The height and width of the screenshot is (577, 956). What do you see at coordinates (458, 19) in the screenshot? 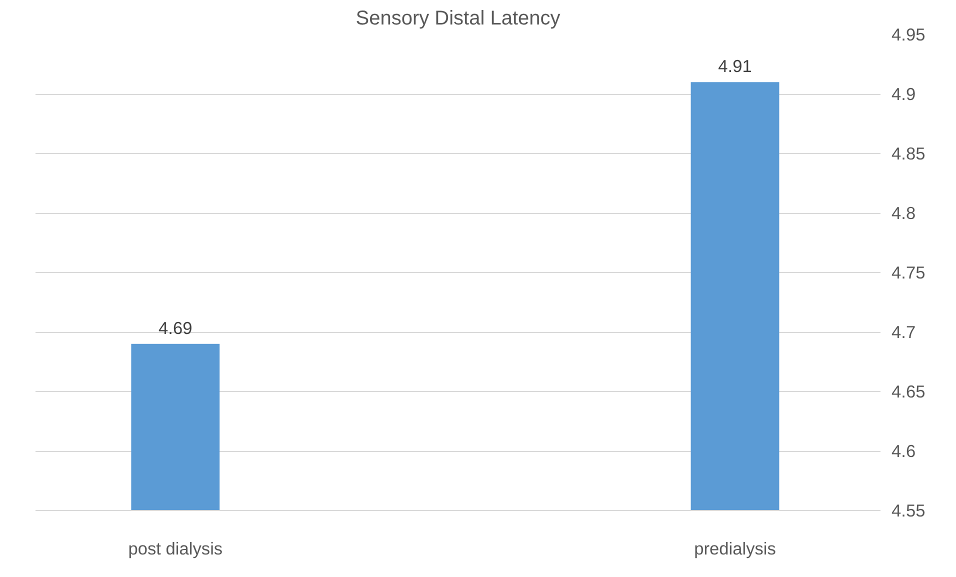
I see `chart-title: Sensory Distal Latency` at bounding box center [458, 19].